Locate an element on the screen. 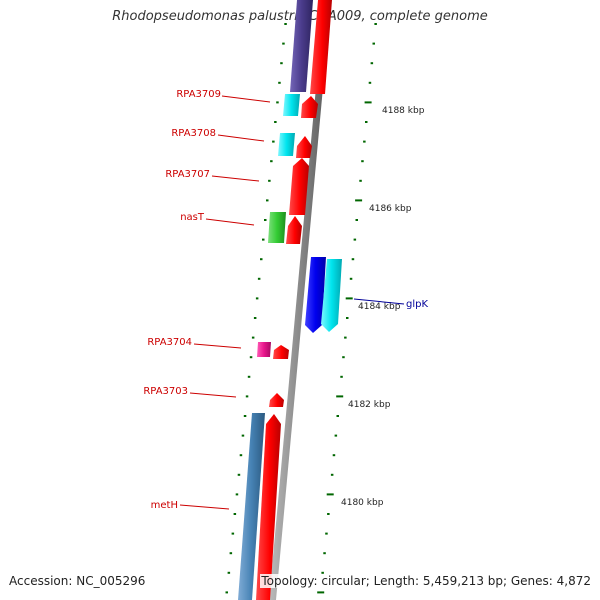  gene-feature-cyan-rpa3709 is located at coordinates (291, 105).